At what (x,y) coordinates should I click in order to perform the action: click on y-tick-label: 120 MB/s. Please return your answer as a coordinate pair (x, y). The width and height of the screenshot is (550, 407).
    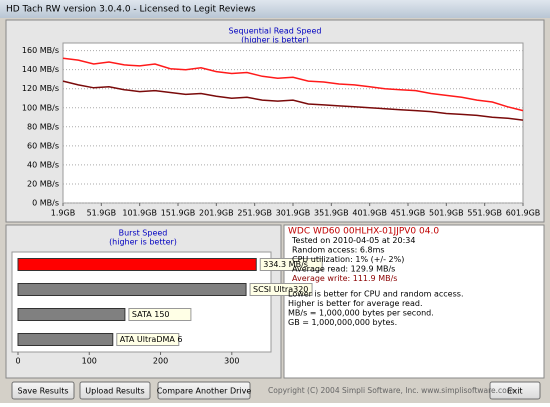
    Looking at the image, I should click on (40, 88).